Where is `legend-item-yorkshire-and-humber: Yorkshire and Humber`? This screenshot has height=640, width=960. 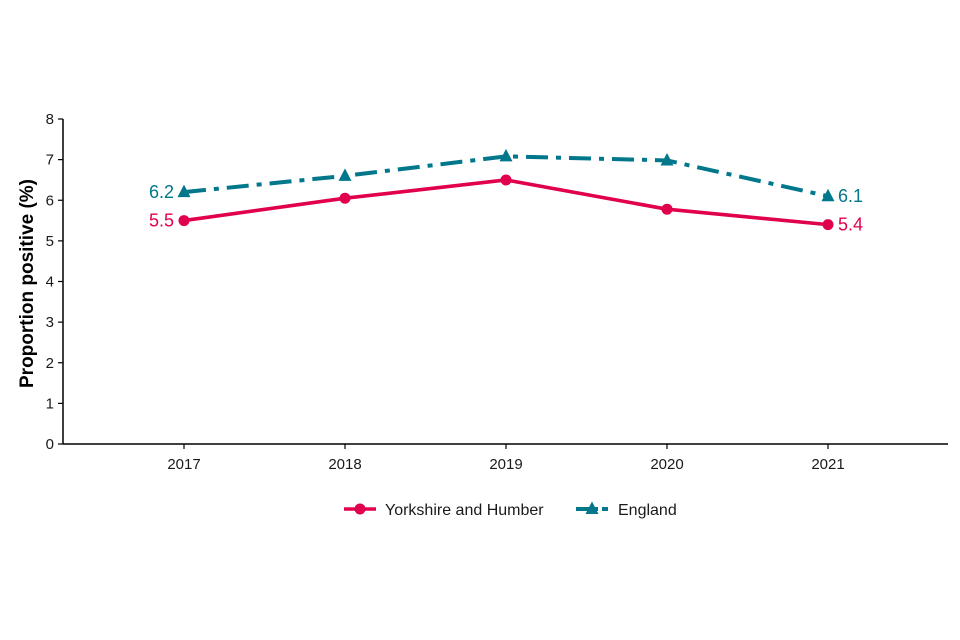 legend-item-yorkshire-and-humber: Yorkshire and Humber is located at coordinates (444, 510).